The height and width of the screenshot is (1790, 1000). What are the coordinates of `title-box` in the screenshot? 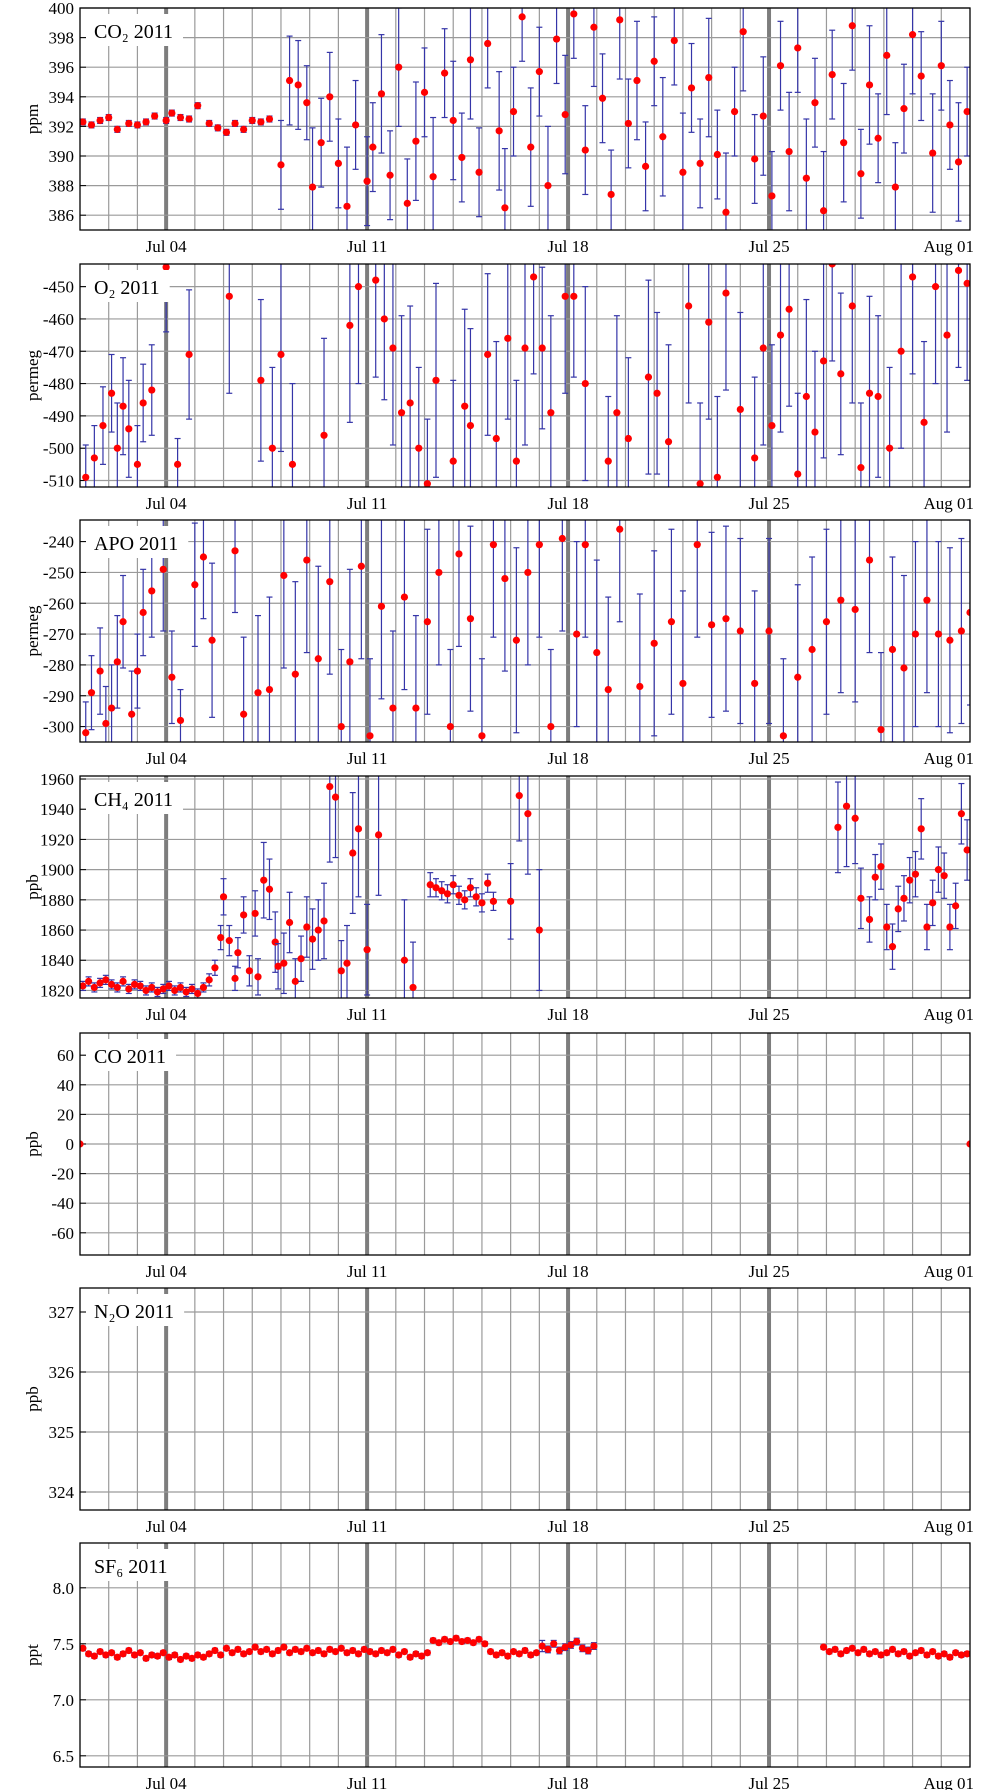 It's located at (128, 286).